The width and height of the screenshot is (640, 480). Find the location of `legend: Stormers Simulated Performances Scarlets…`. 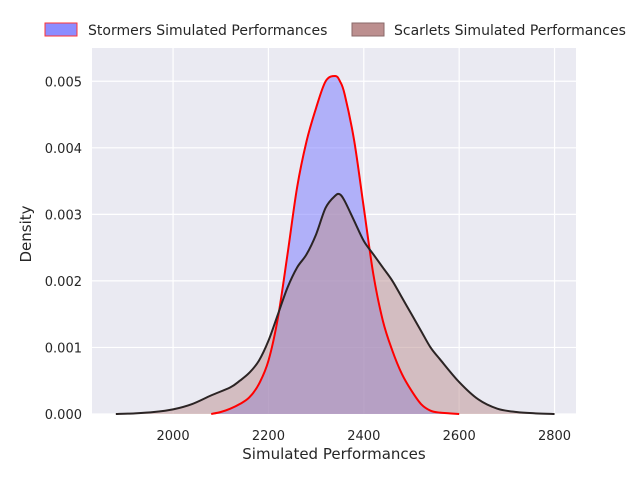

legend: Stormers Simulated Performances Scarlets… is located at coordinates (335, 30).